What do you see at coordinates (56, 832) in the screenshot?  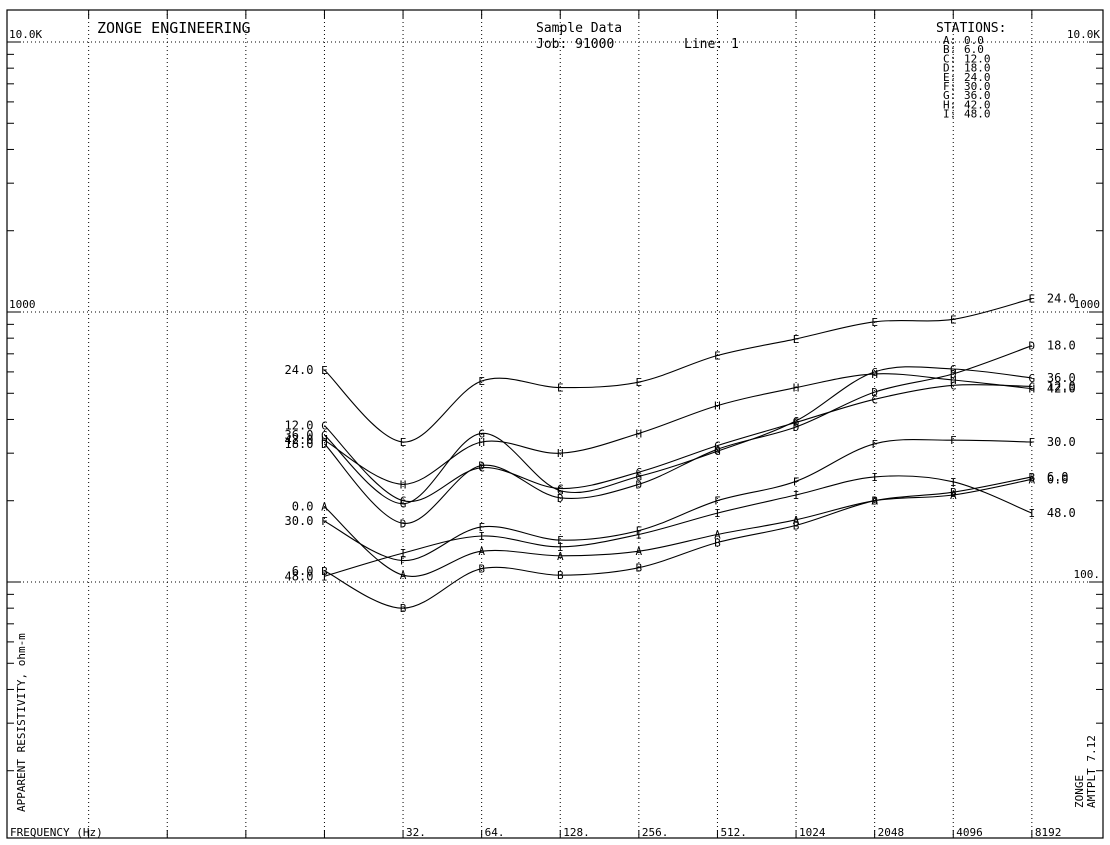 I see `x-axis-label: FREQUENCY (Hz)` at bounding box center [56, 832].